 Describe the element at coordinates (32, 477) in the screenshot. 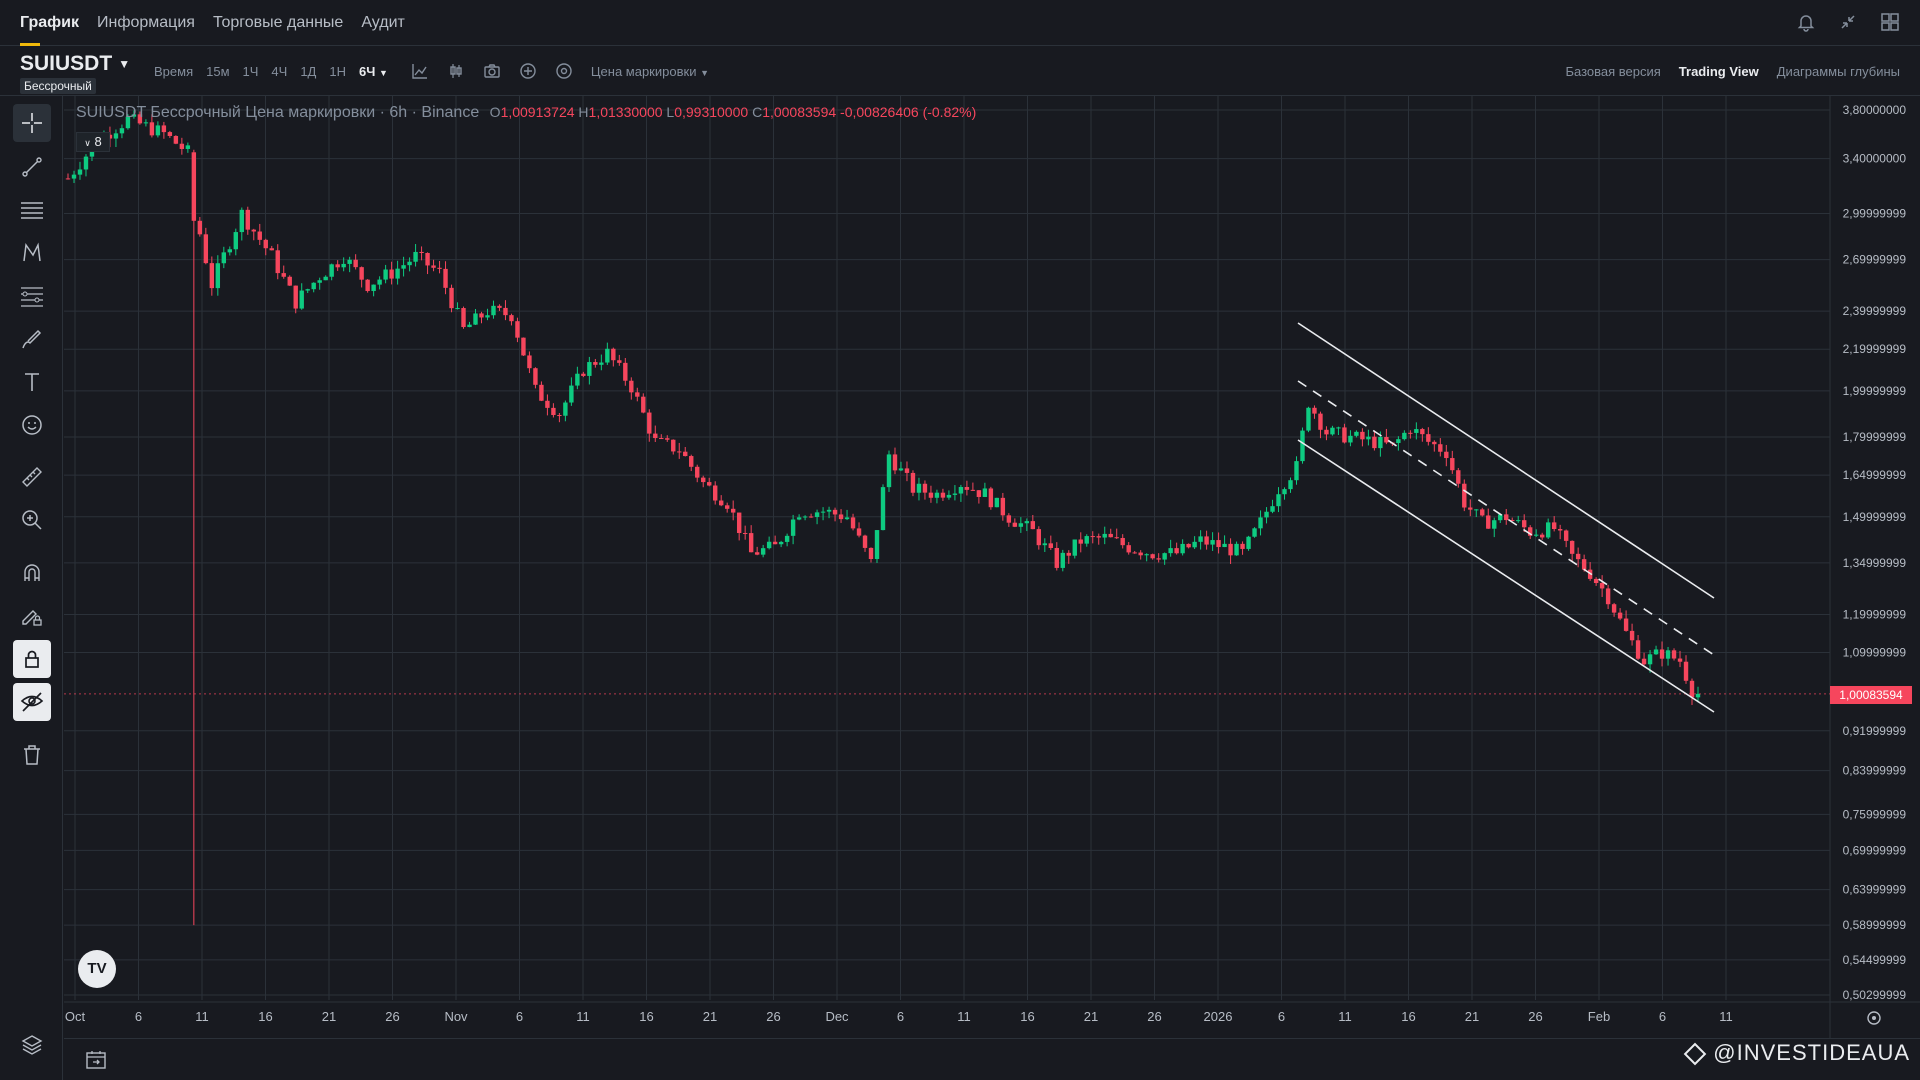

I see `ruler-tool` at that location.